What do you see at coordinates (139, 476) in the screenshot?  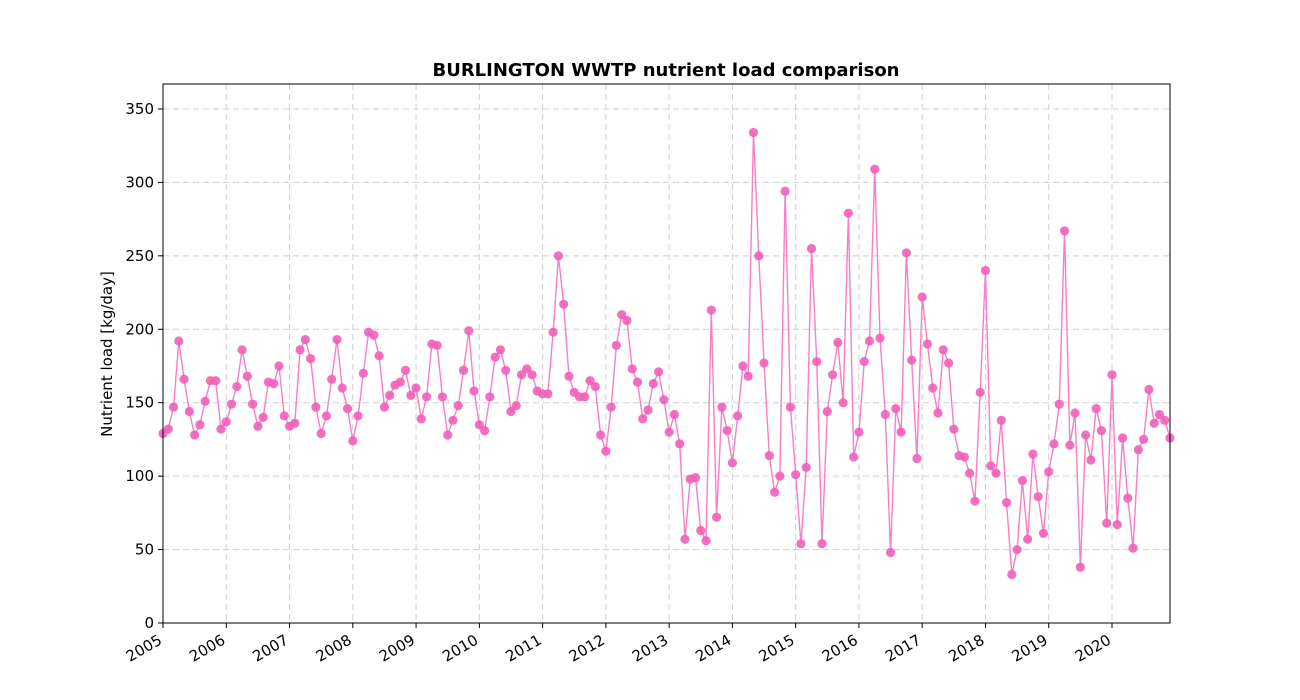 I see `y-tick-label: 100` at bounding box center [139, 476].